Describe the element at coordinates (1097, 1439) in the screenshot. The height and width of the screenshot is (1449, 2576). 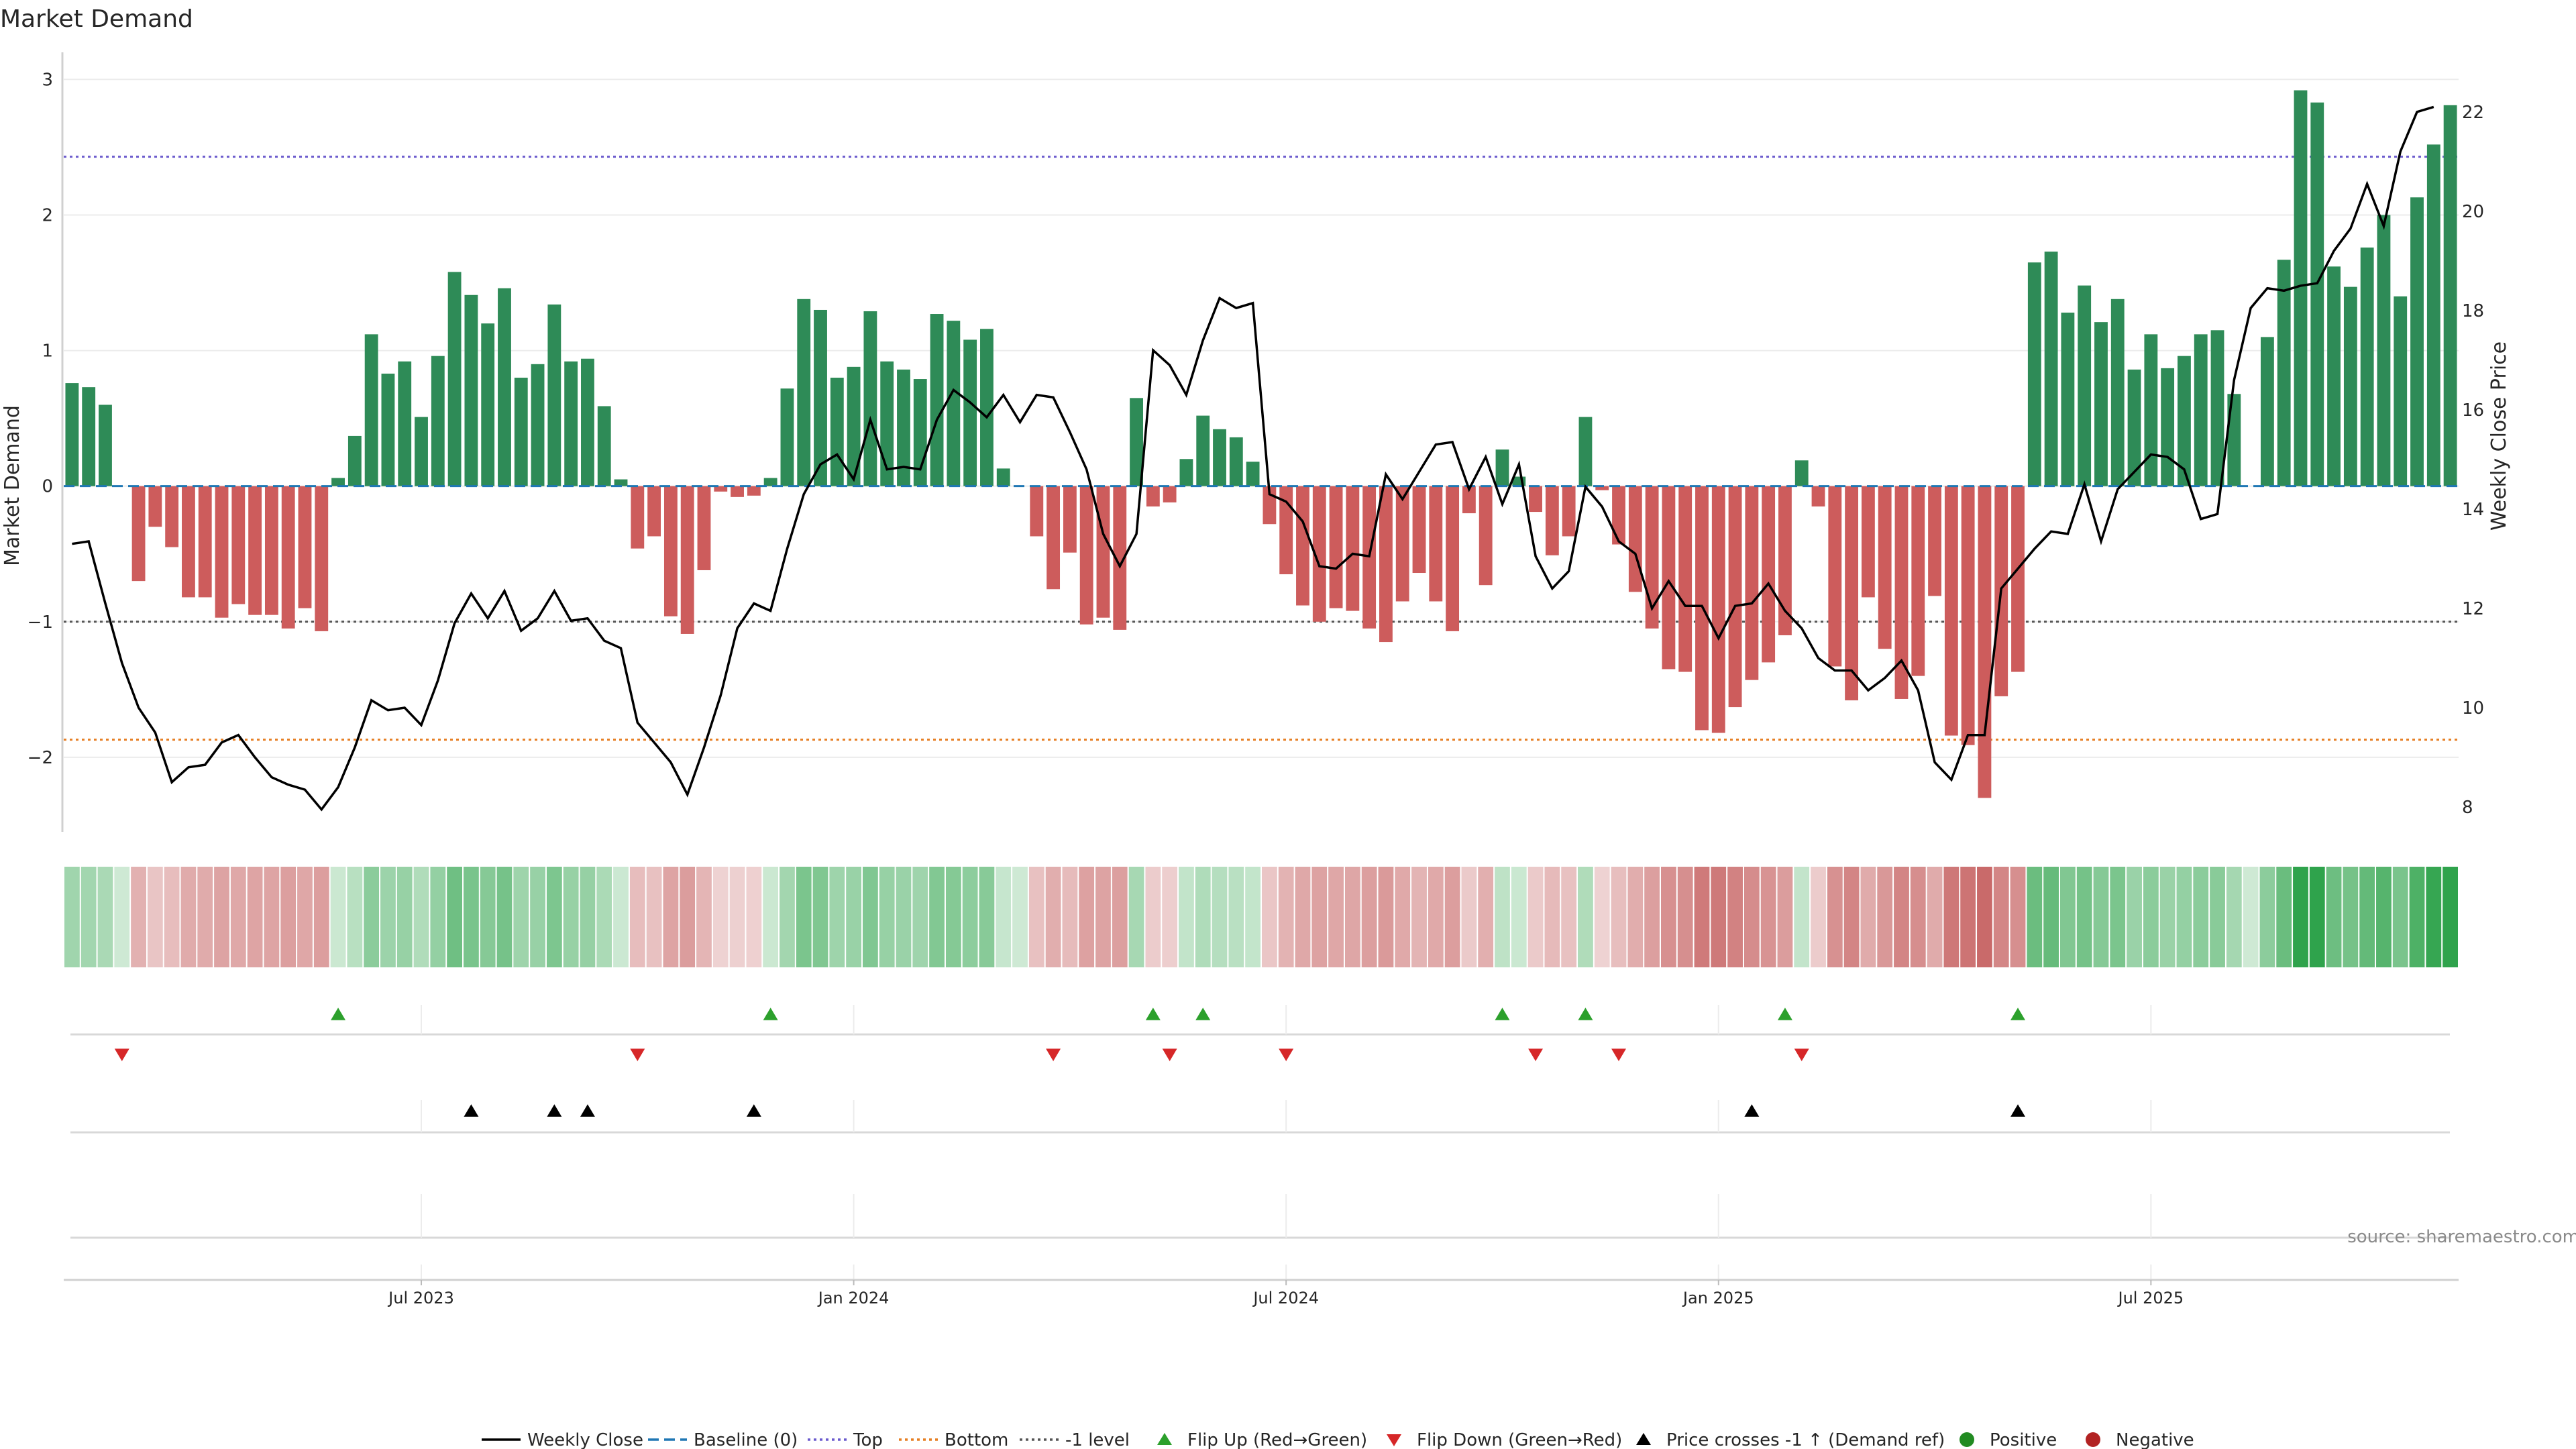
I see `legend-label: -1 level` at that location.